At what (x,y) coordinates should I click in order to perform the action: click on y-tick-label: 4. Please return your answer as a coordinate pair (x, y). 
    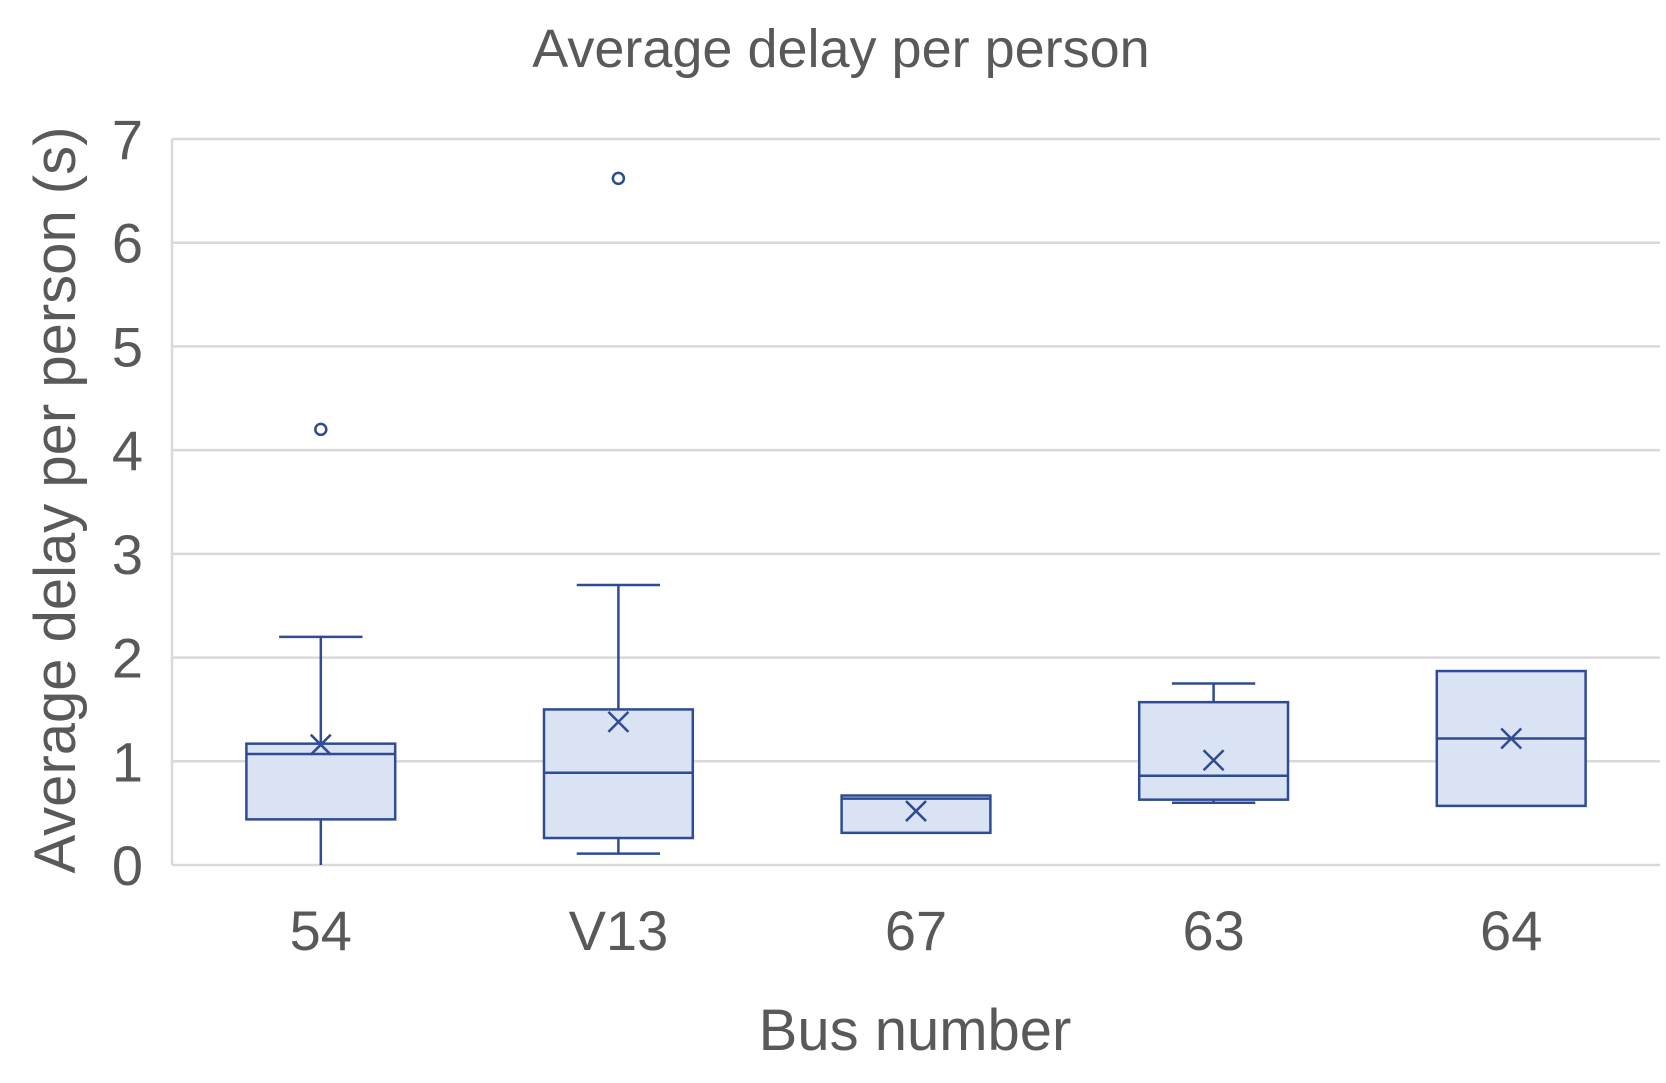
    Looking at the image, I should click on (127, 450).